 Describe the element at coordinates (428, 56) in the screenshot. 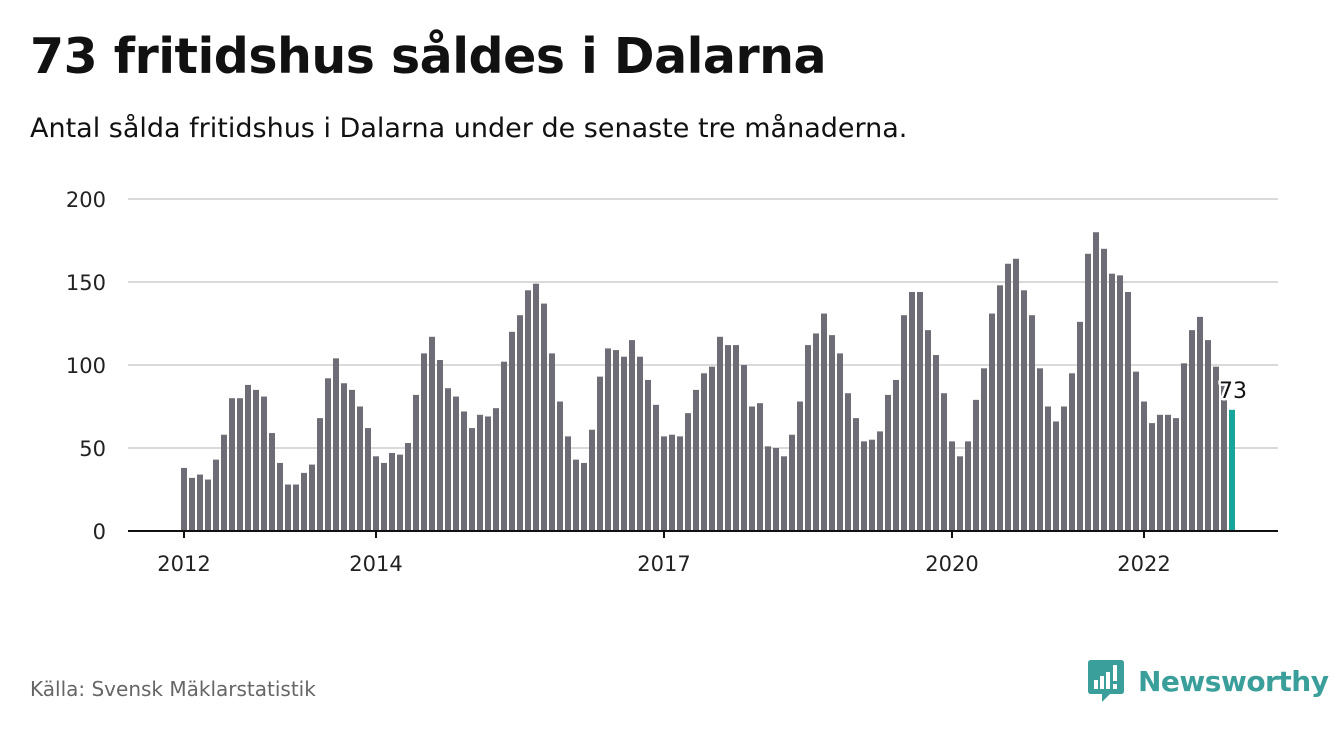

I see `chart-title: 73 fritidshus såldes i Dalarna` at that location.